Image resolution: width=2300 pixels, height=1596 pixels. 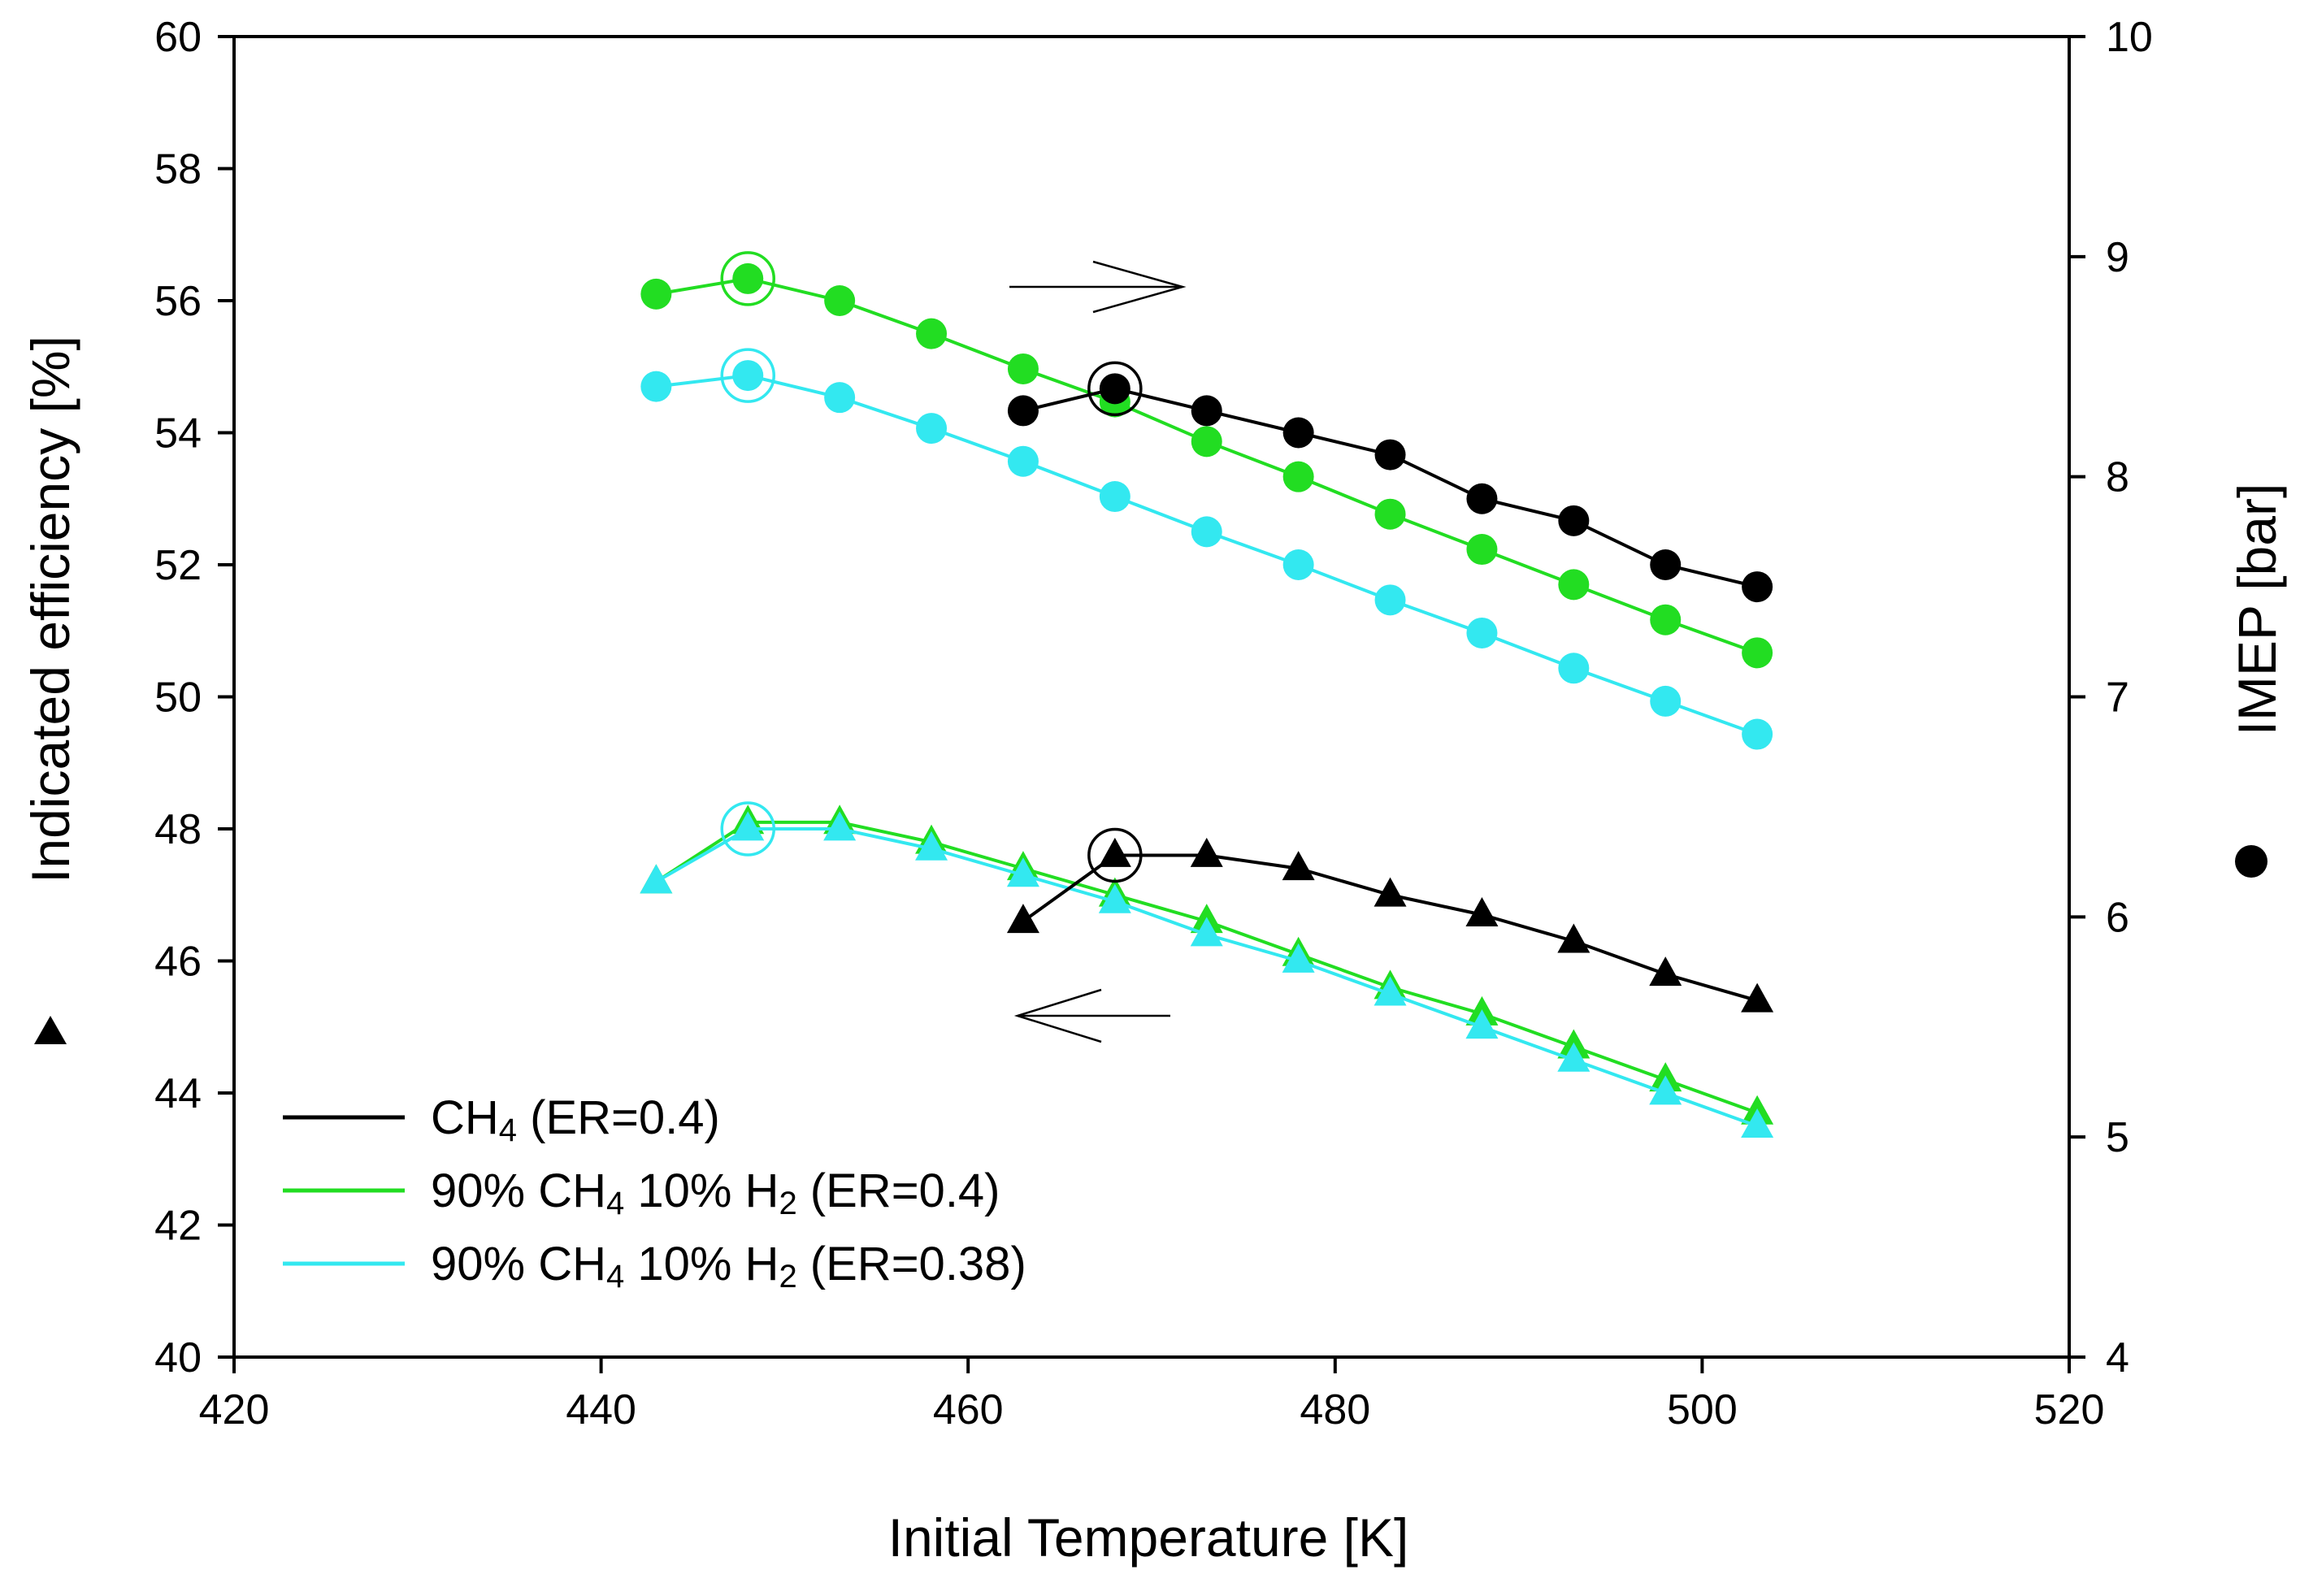 I want to click on y-right-tick-label: 4, so click(x=2117, y=1357).